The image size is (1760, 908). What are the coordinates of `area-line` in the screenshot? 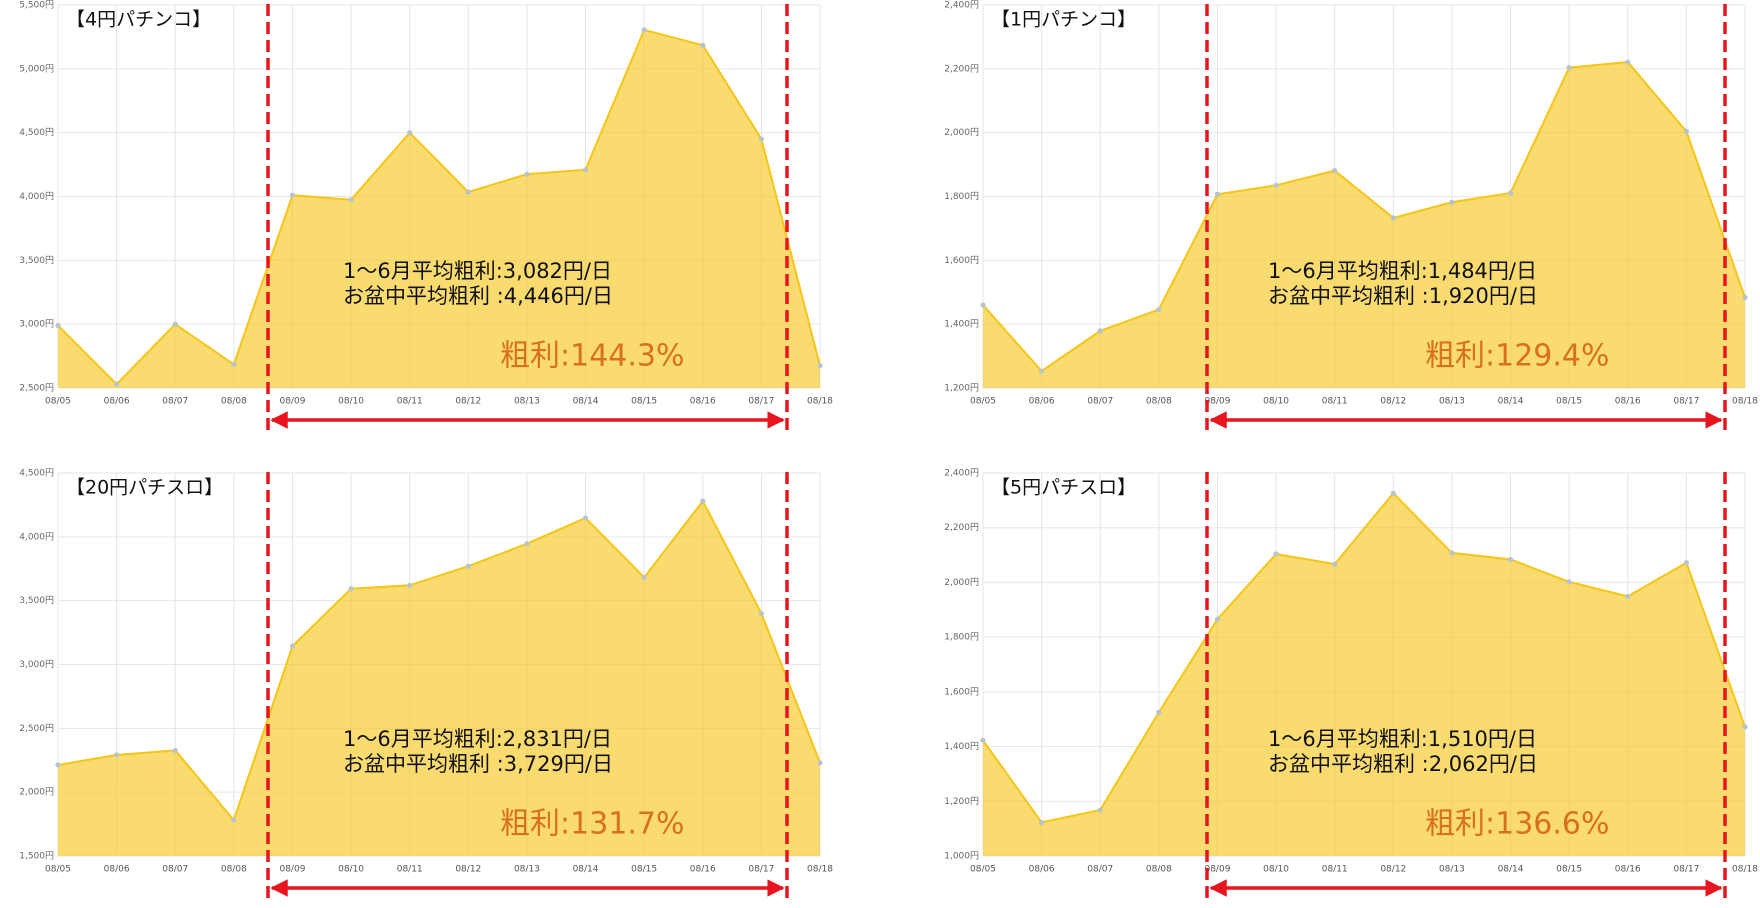 It's located at (1364, 217).